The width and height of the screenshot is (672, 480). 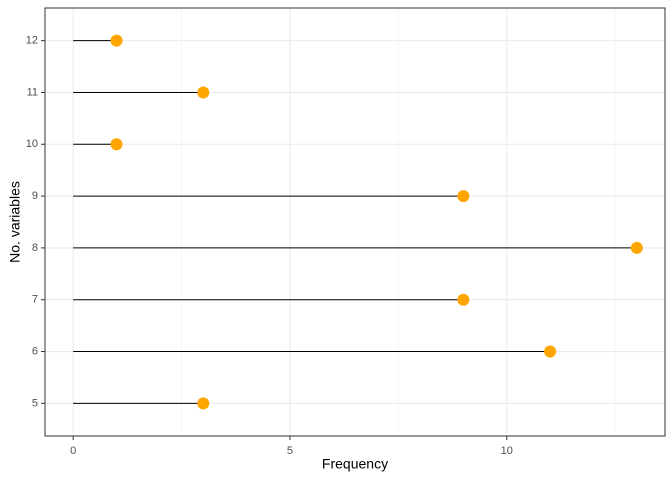 I want to click on y-tick-label: 9, so click(x=35, y=196).